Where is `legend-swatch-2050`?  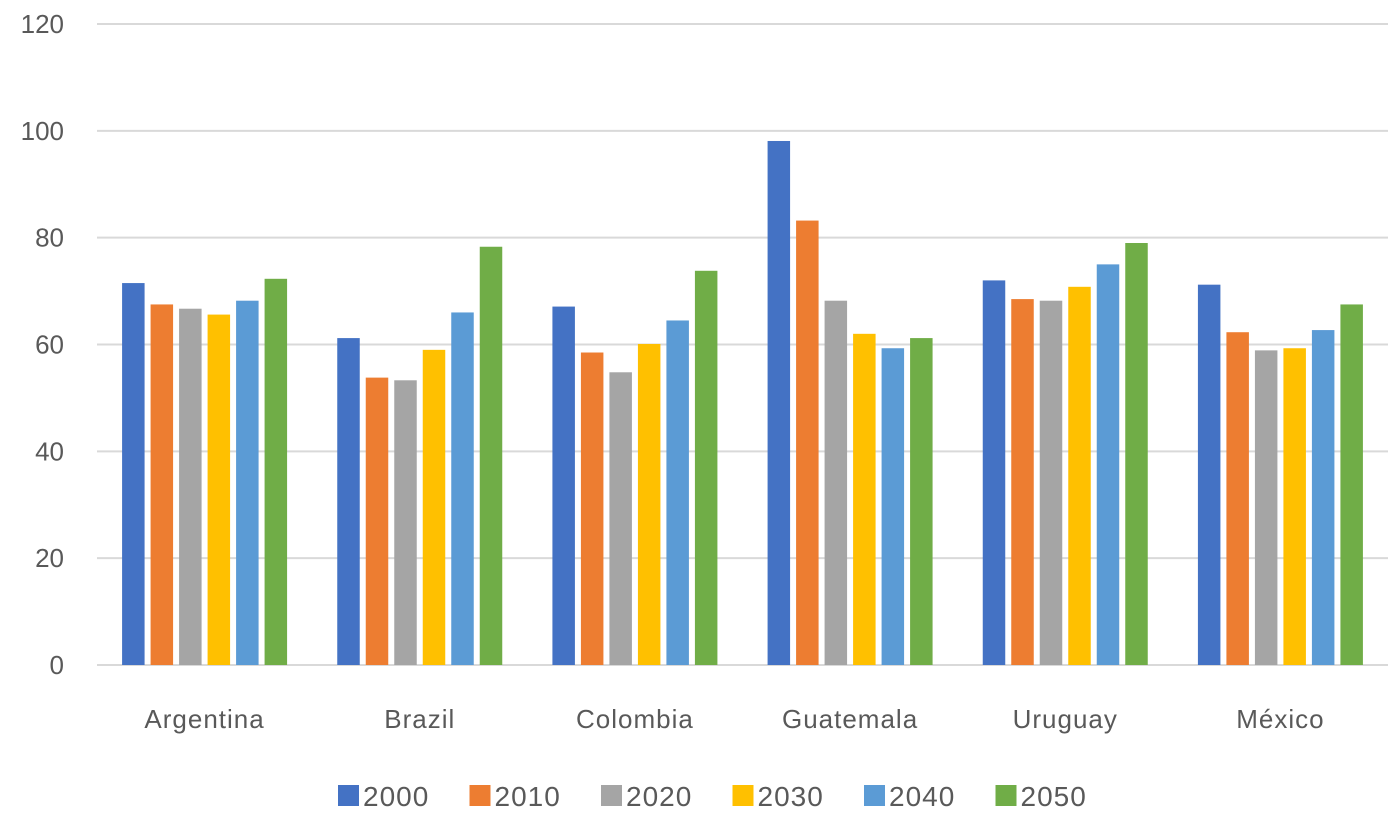 legend-swatch-2050 is located at coordinates (1006, 795).